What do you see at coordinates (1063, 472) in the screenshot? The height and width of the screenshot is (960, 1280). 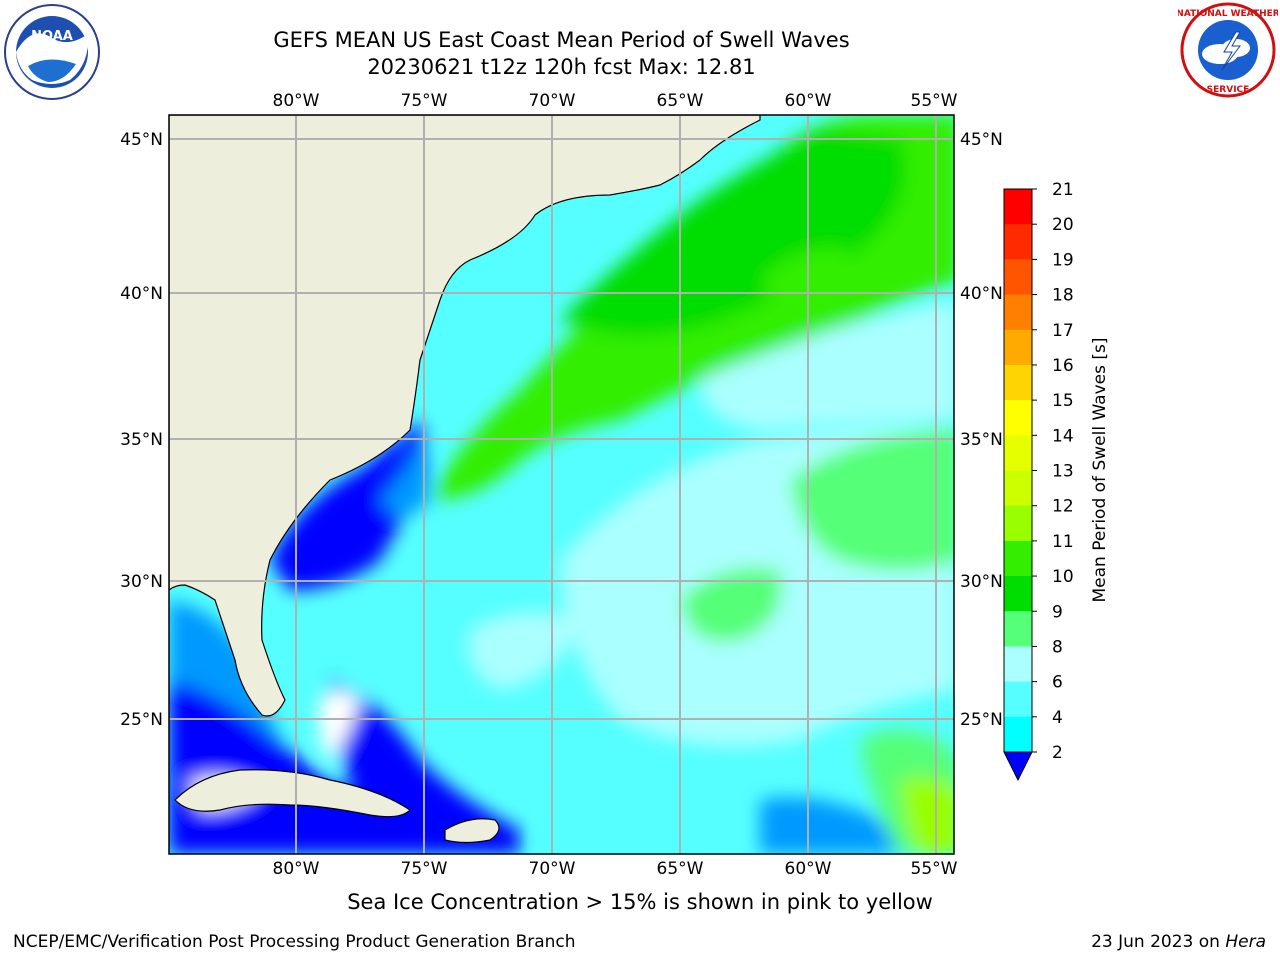 I see `colorbar-tick-label: 13` at bounding box center [1063, 472].